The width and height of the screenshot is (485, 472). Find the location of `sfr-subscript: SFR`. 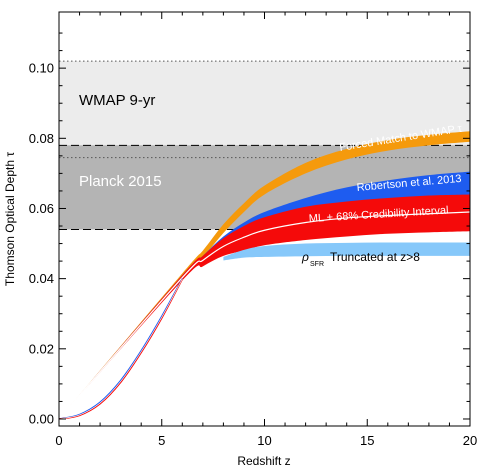

sfr-subscript: SFR is located at coordinates (317, 264).